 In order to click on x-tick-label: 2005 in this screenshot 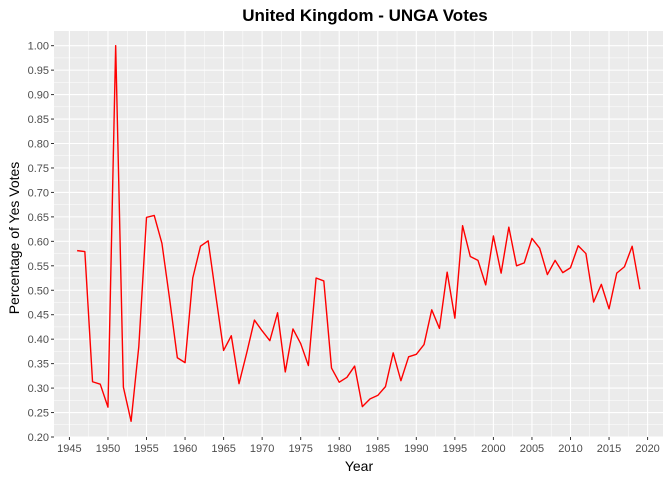, I will do `click(532, 449)`.